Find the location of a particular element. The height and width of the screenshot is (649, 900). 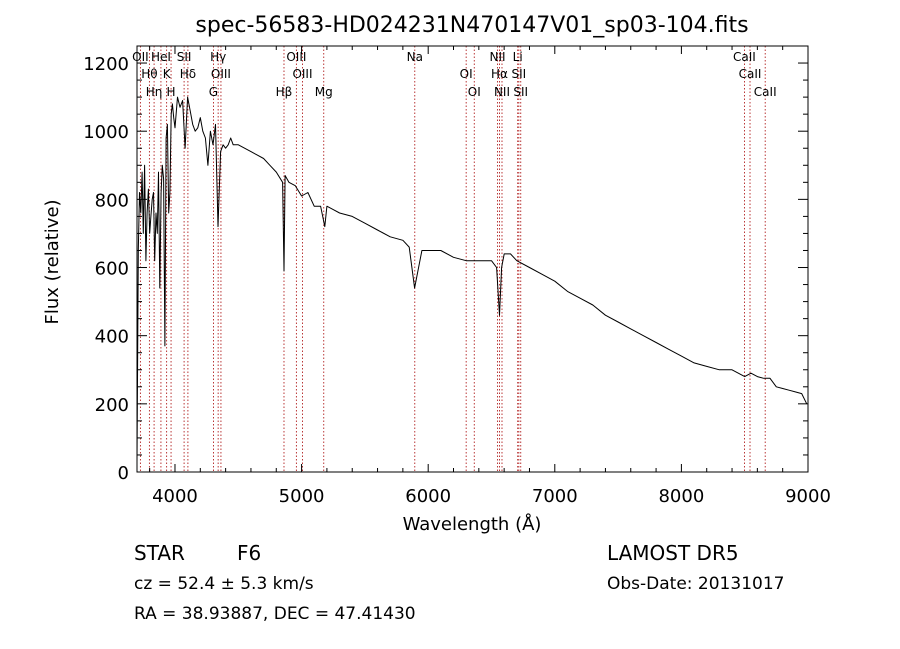

line-label: Mg is located at coordinates (324, 92).